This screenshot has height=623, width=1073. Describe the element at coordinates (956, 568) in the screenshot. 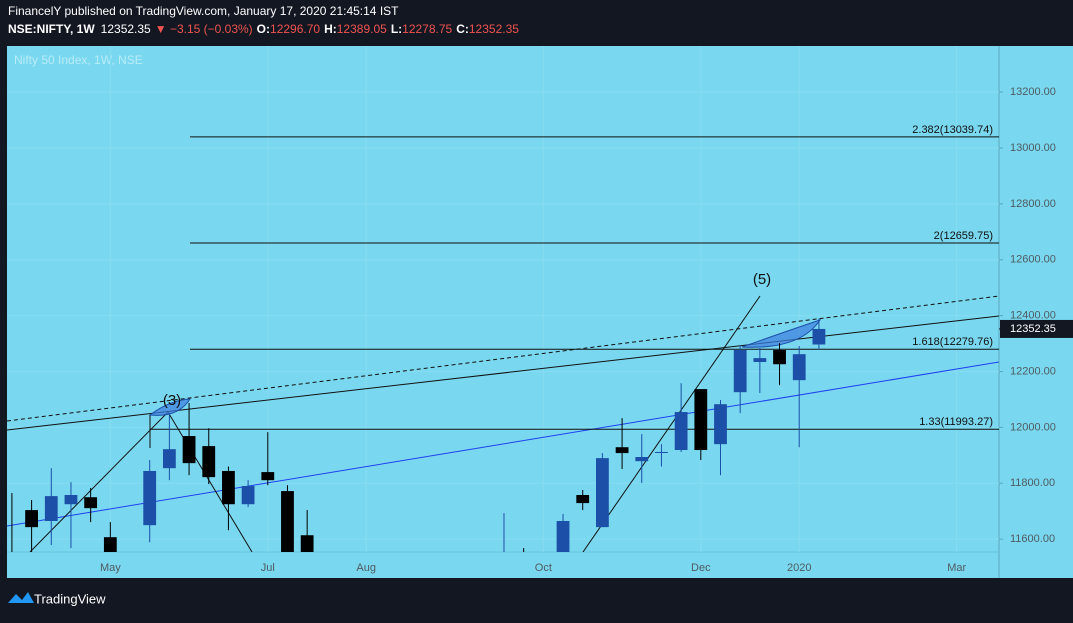

I see `x-tick-label: Mar` at that location.